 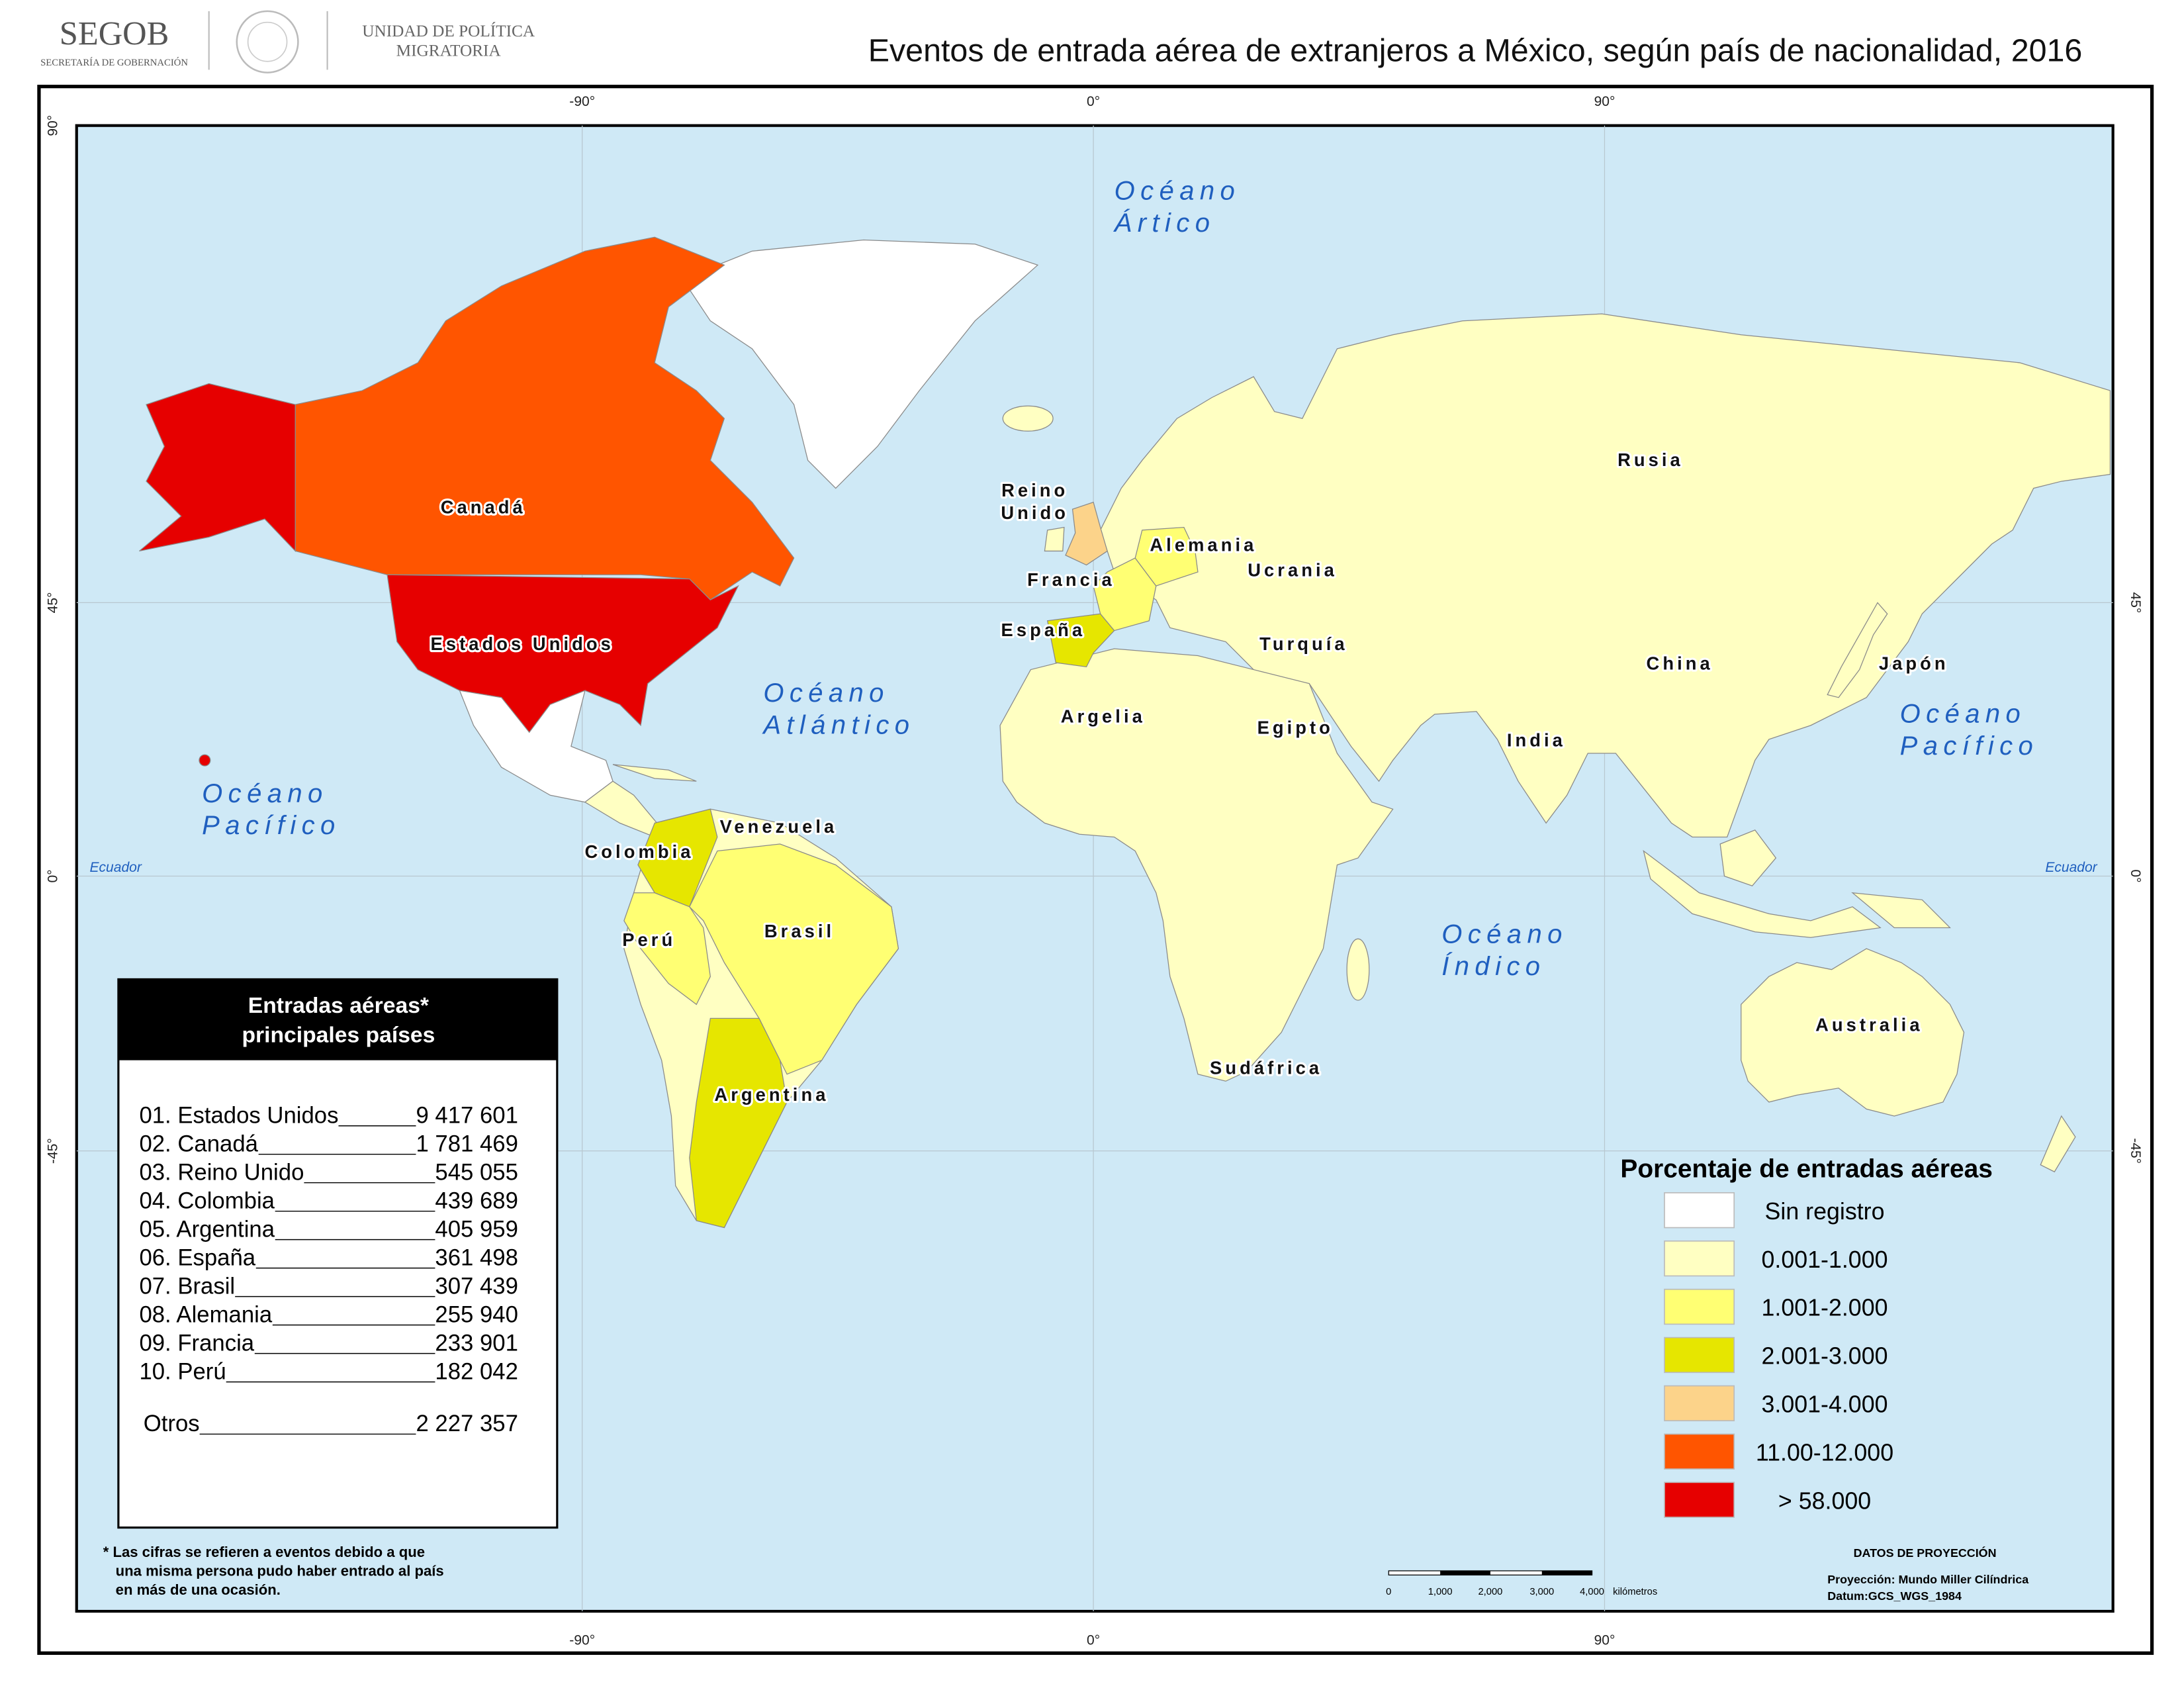 What do you see at coordinates (1605, 575) in the screenshot?
I see `eurasia` at bounding box center [1605, 575].